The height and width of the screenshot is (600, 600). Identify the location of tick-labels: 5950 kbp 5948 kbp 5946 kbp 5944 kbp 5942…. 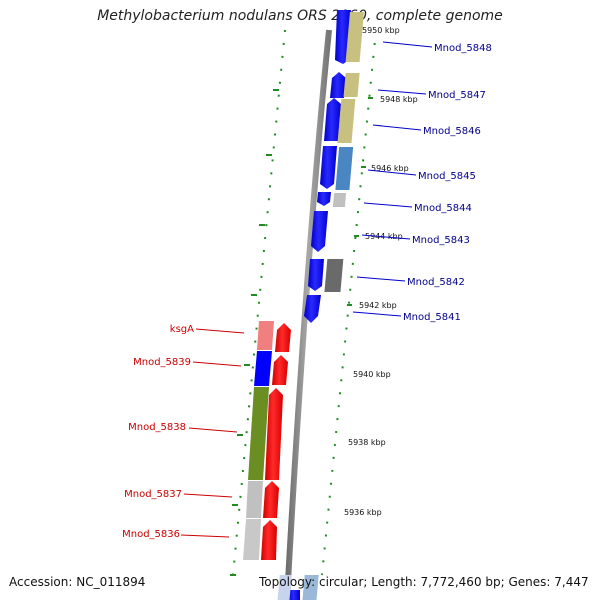
(381, 270).